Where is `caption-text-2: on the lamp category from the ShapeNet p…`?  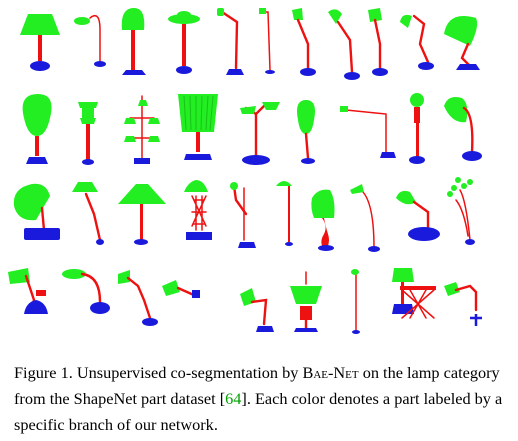 caption-text-2: on the lamp category from the ShapeNet p… is located at coordinates (257, 385).